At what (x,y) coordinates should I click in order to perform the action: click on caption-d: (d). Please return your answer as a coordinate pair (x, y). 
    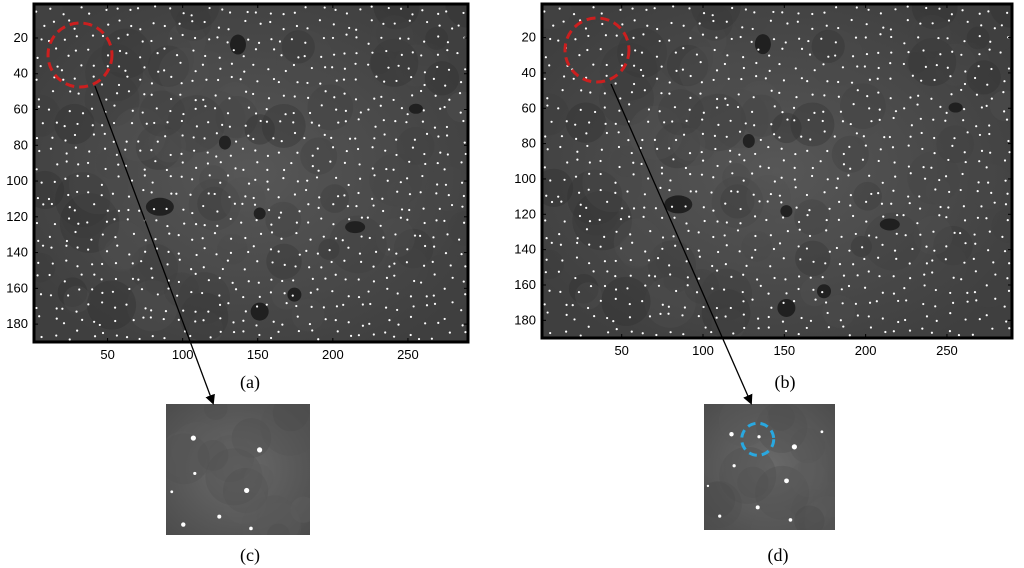
    Looking at the image, I should click on (778, 555).